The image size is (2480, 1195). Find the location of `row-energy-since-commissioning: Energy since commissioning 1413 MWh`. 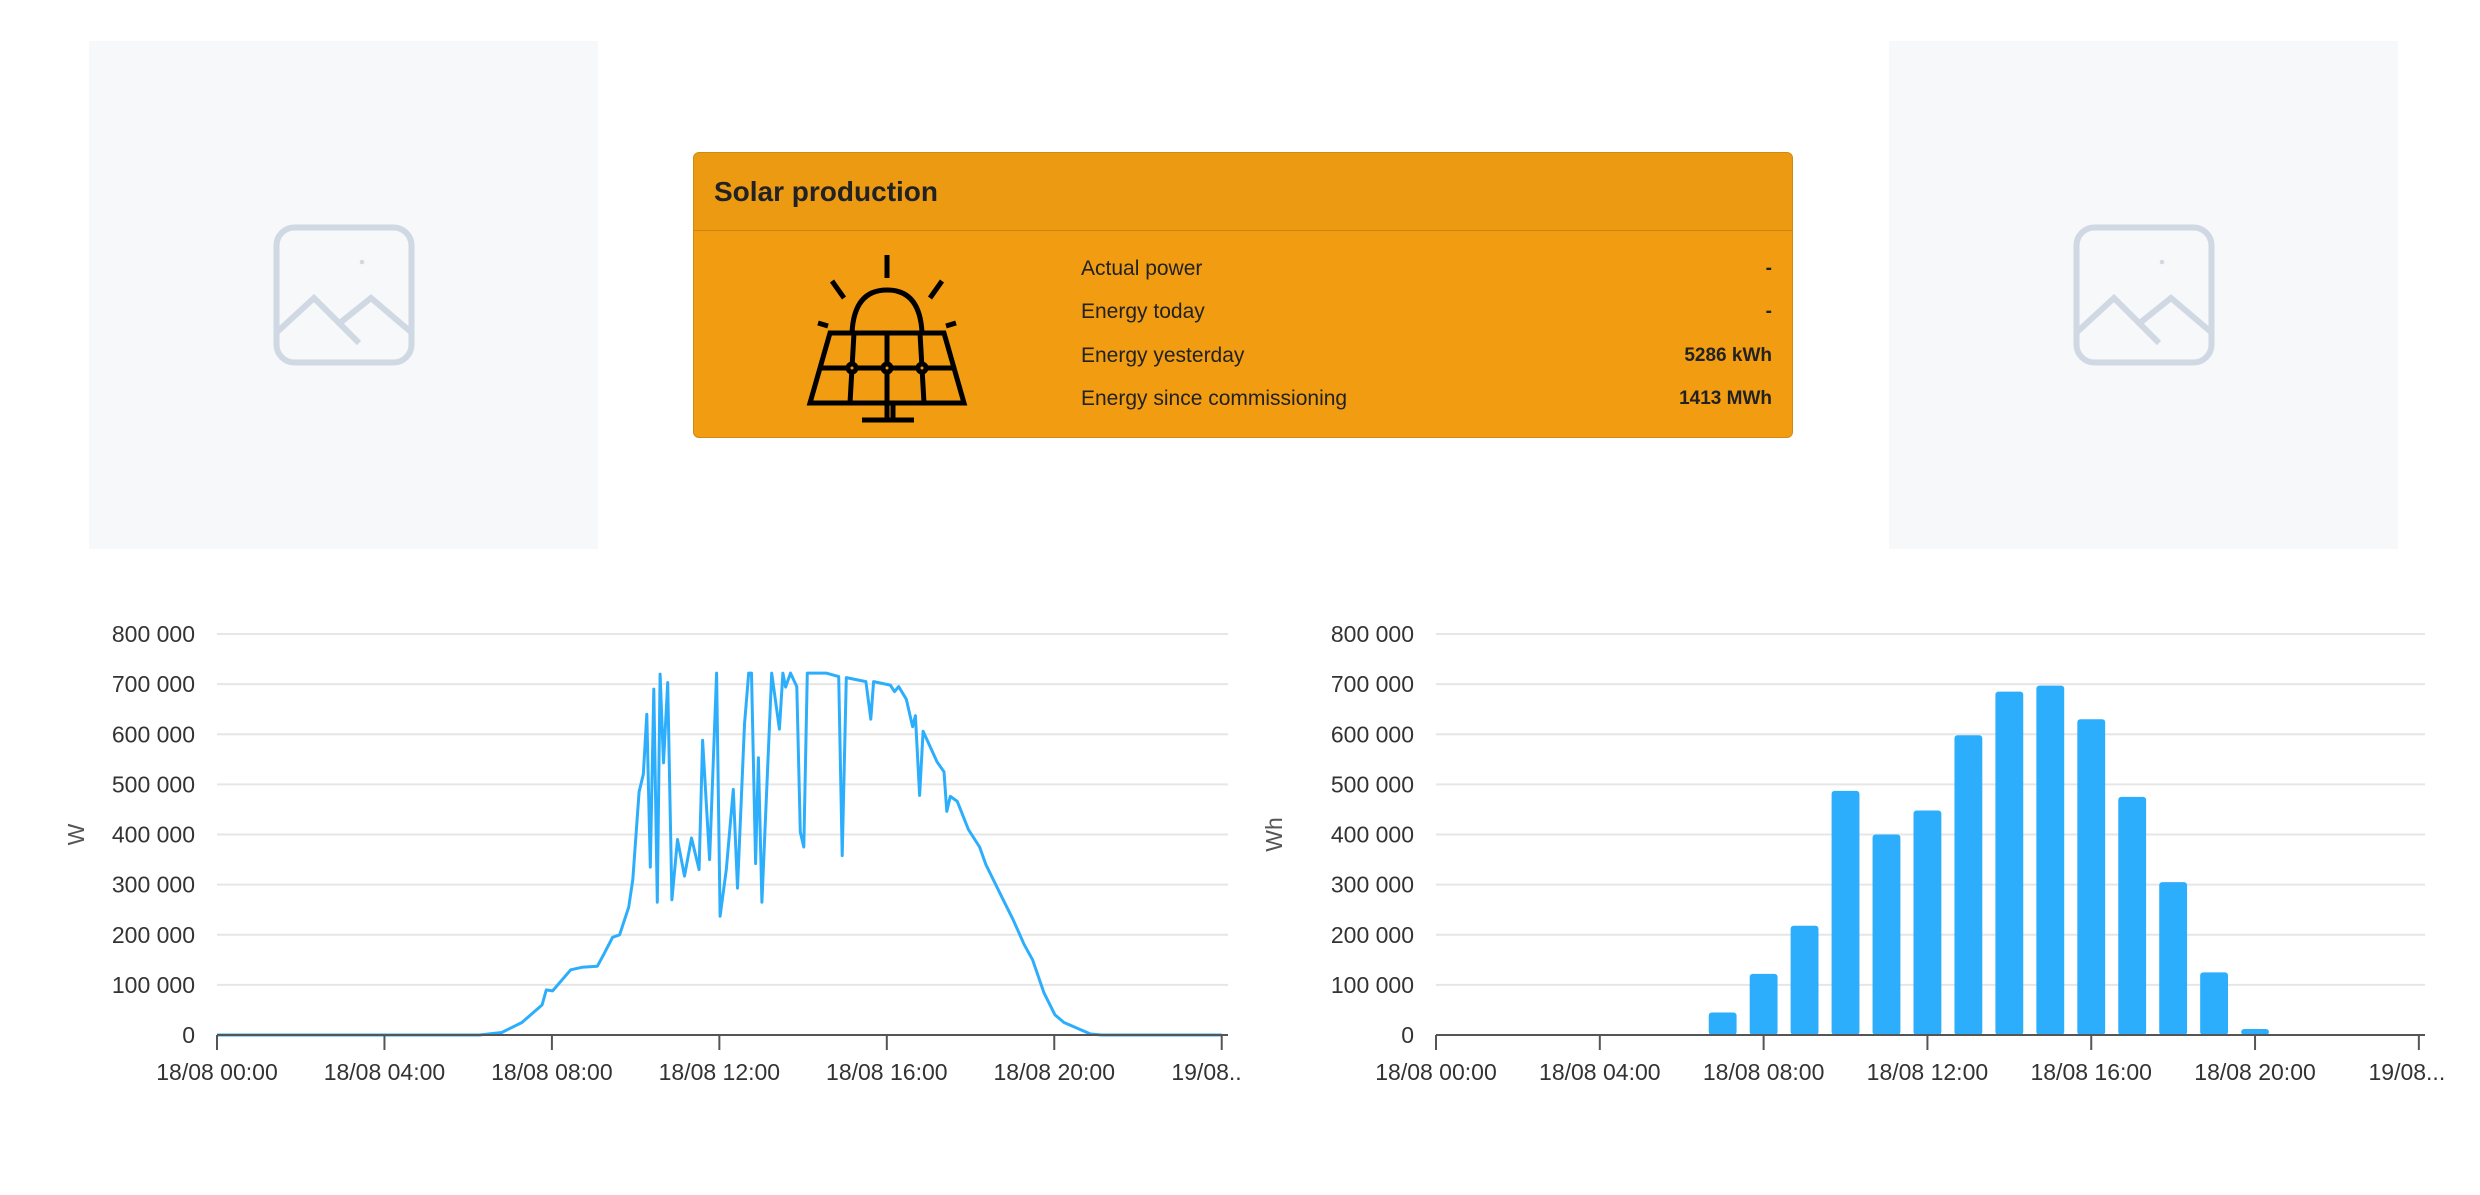

row-energy-since-commissioning: Energy since commissioning 1413 MWh is located at coordinates (1426, 400).